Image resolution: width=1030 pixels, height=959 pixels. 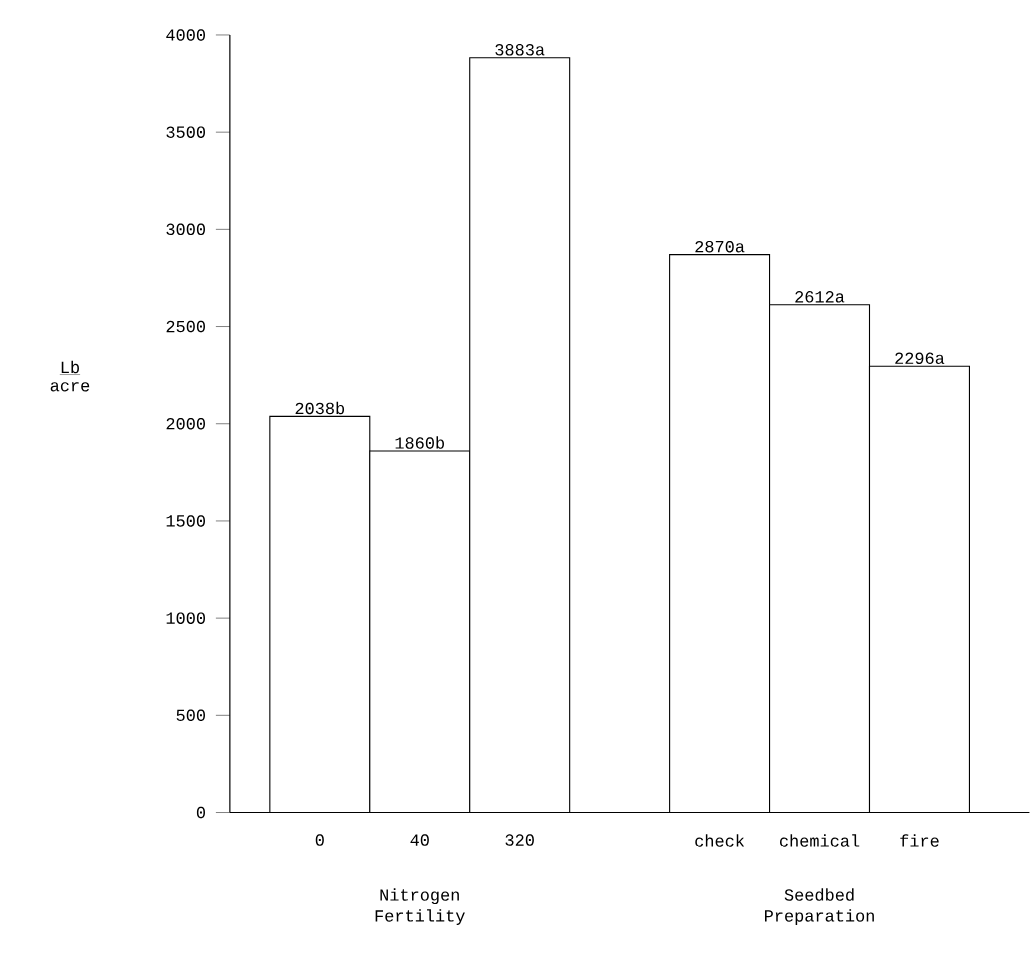 What do you see at coordinates (720, 840) in the screenshot?
I see `x-tick-label: check` at bounding box center [720, 840].